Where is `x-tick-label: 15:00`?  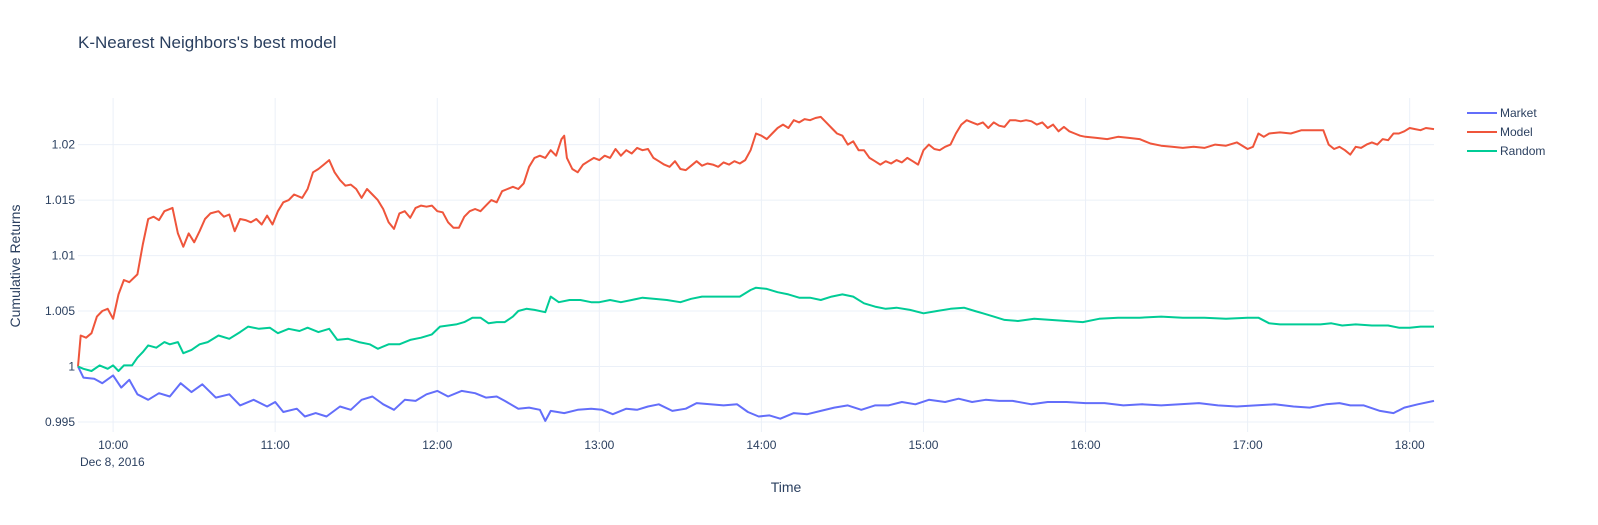
x-tick-label: 15:00 is located at coordinates (923, 445).